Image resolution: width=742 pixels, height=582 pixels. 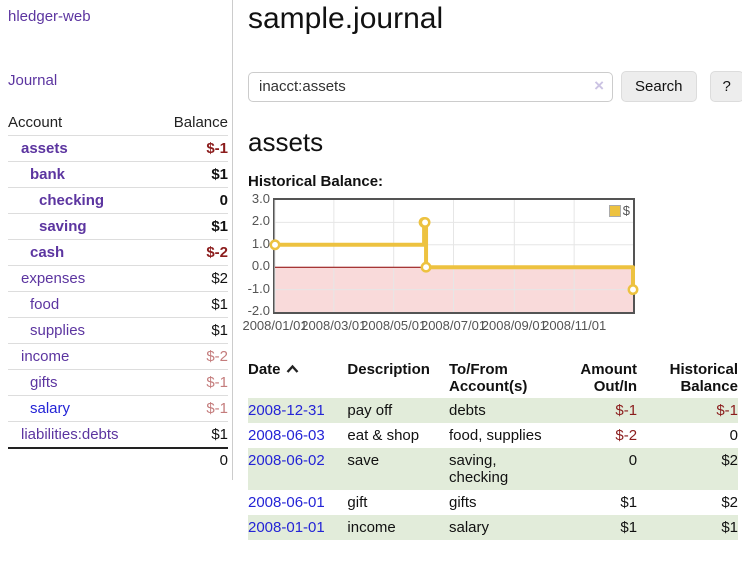 I want to click on transaction-description: pay off, so click(x=370, y=410).